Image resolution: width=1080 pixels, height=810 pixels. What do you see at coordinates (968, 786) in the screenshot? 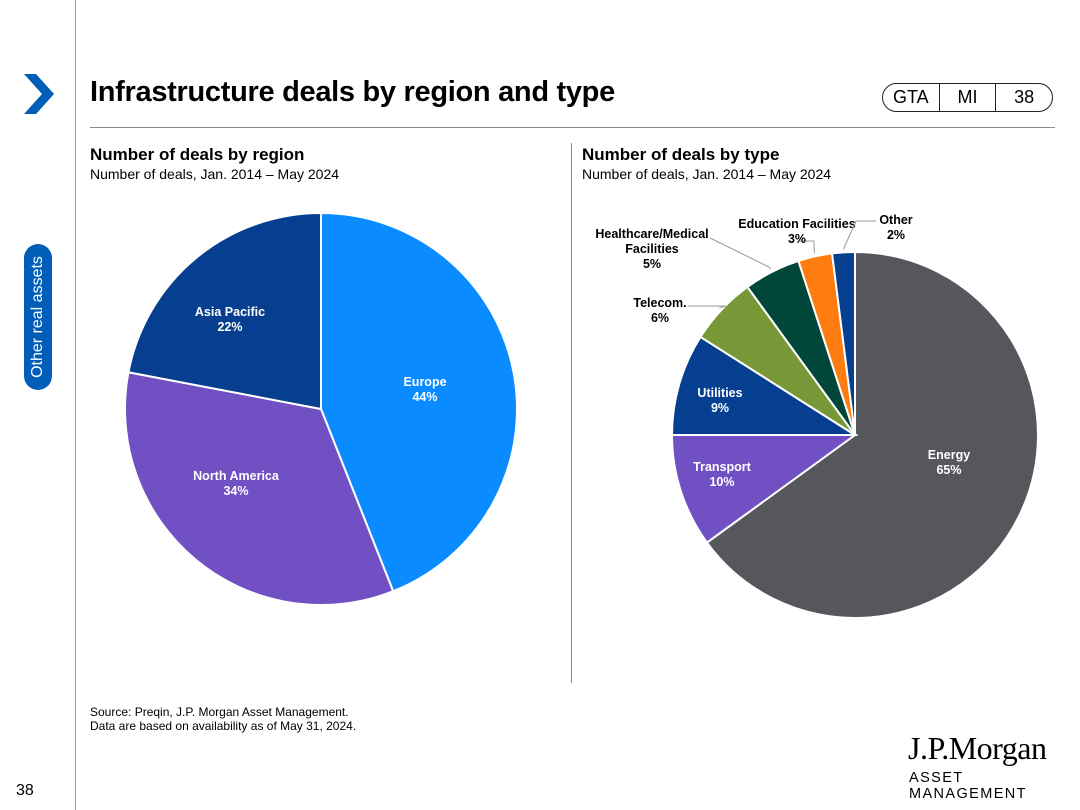
I see `asset-management-logo-text: ASSET MANAGEMENT` at bounding box center [968, 786].